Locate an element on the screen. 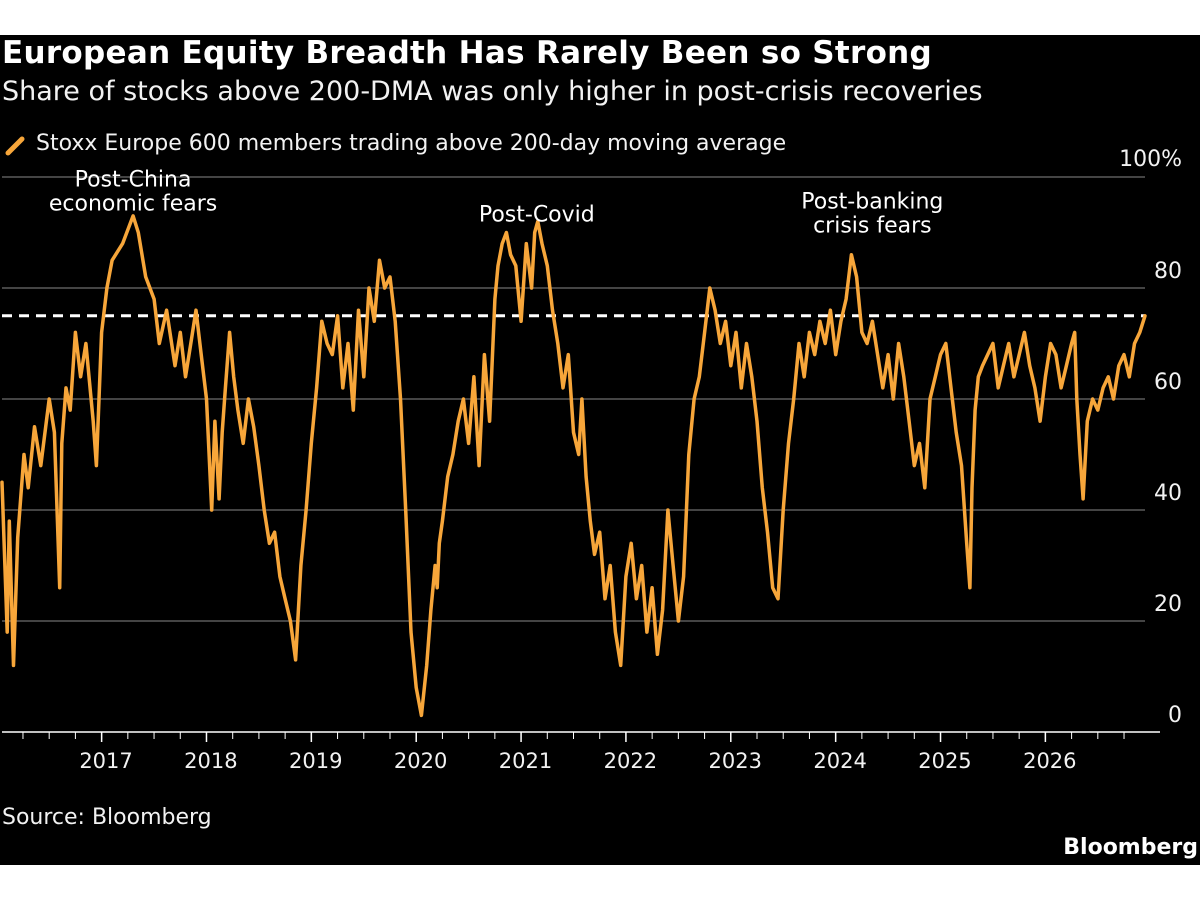 The width and height of the screenshot is (1200, 900). x-tick-label: 2017 is located at coordinates (105, 761).